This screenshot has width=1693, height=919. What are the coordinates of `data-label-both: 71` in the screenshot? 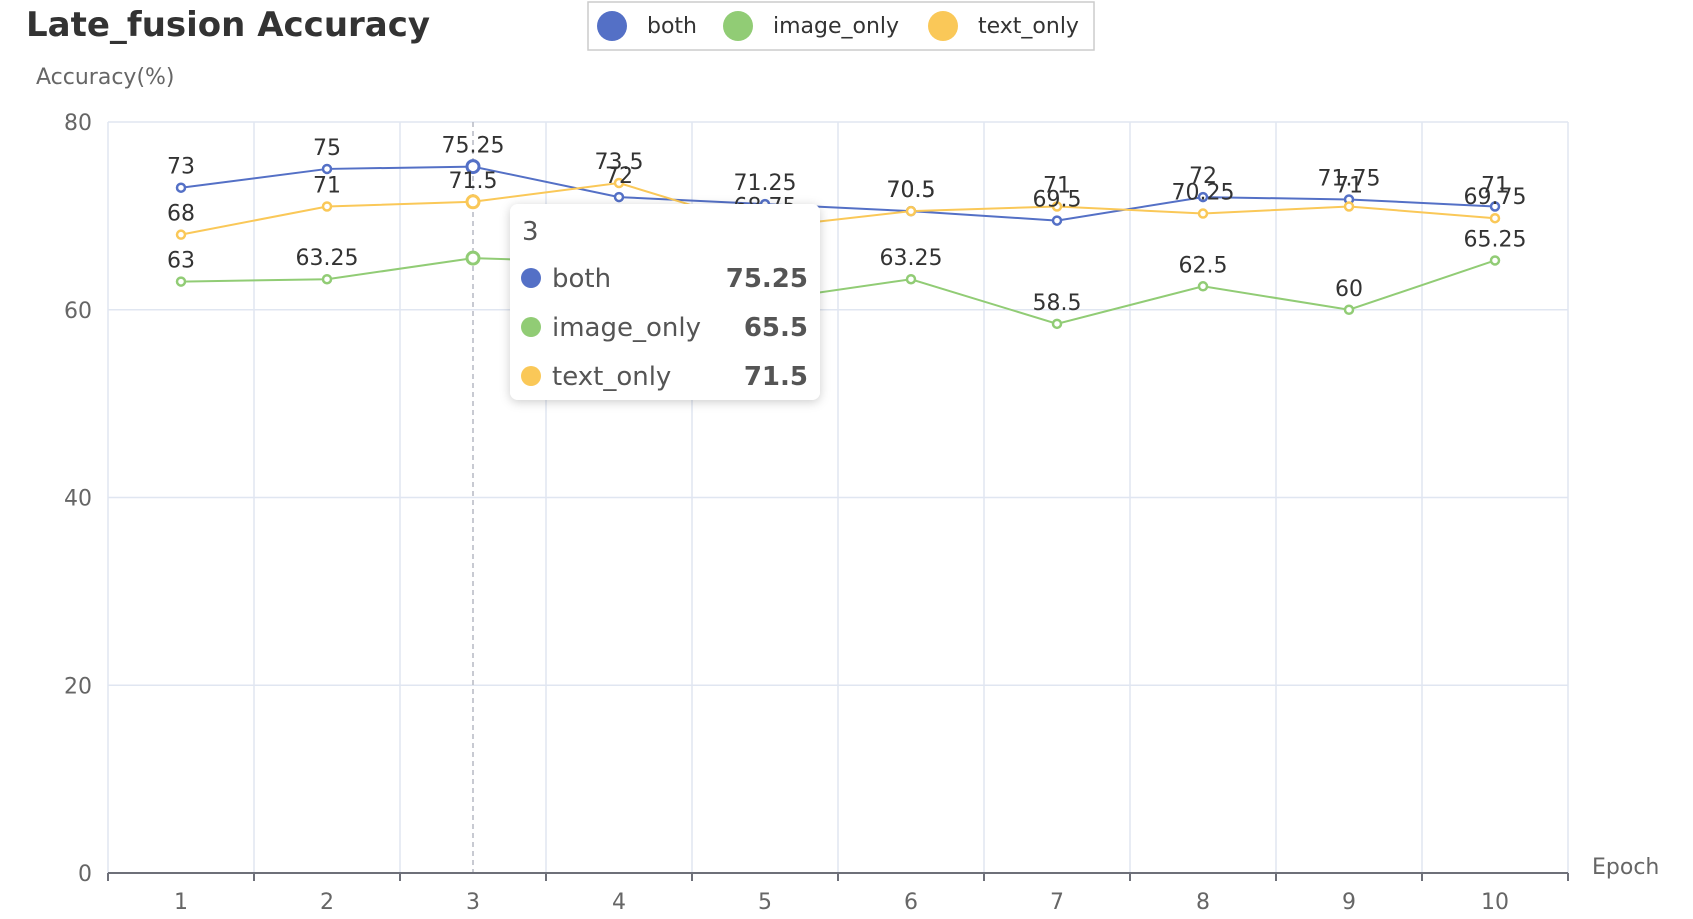 It's located at (1495, 185).